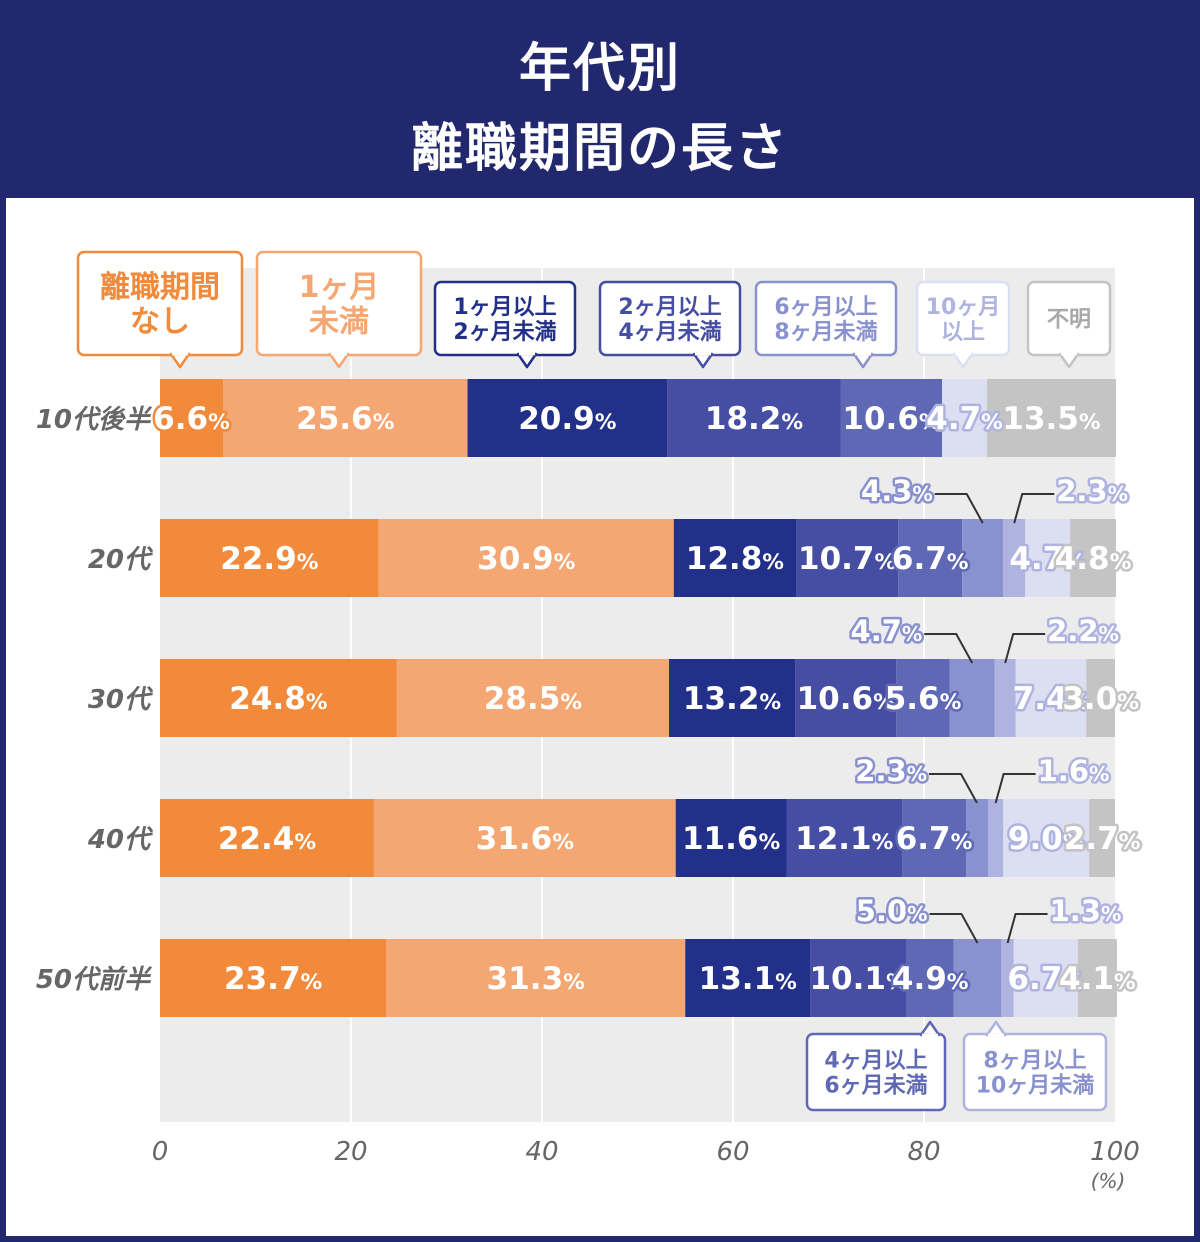 This screenshot has height=1242, width=1200. What do you see at coordinates (1074, 771) in the screenshot?
I see `data-label: 1.6%` at bounding box center [1074, 771].